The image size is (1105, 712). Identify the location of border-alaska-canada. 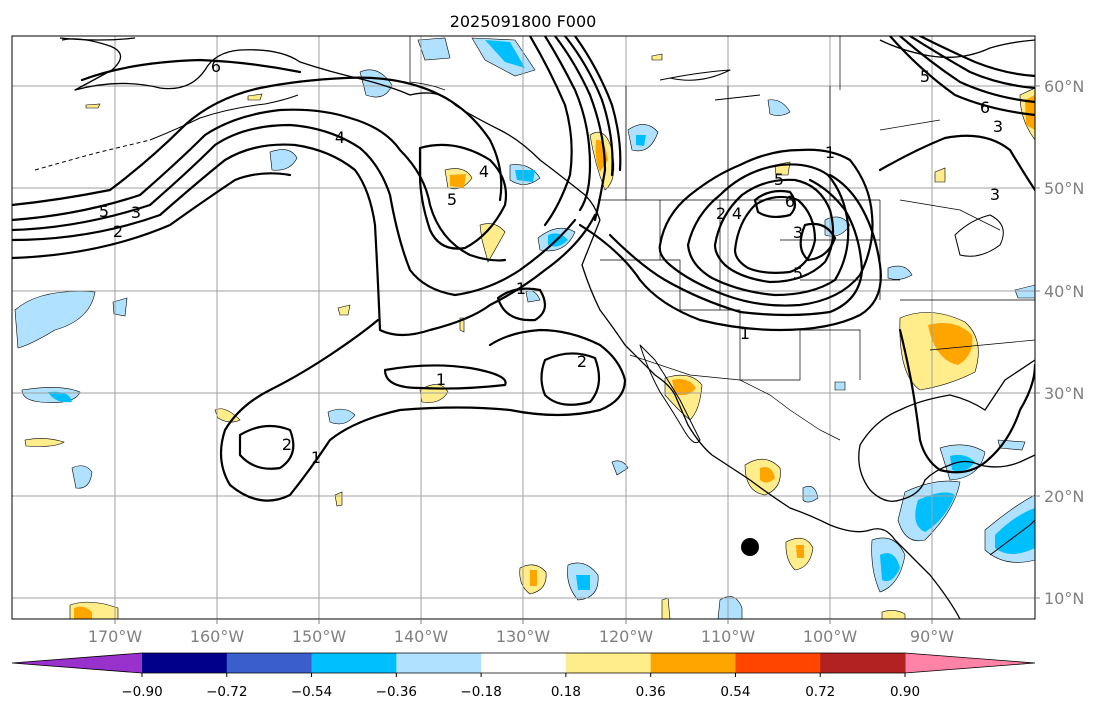
(427, 63).